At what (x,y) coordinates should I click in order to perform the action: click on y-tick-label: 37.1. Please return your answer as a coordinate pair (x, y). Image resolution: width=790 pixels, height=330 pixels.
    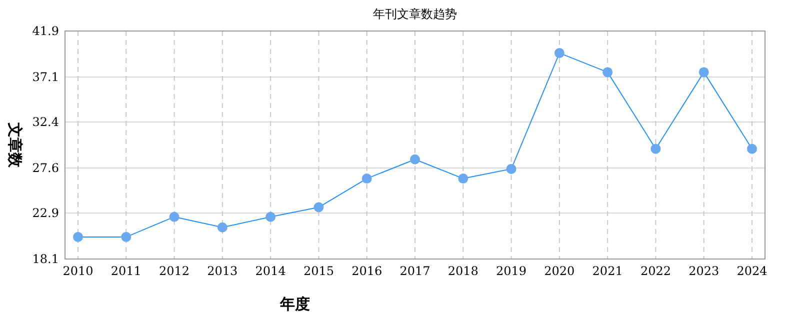
    Looking at the image, I should click on (45, 77).